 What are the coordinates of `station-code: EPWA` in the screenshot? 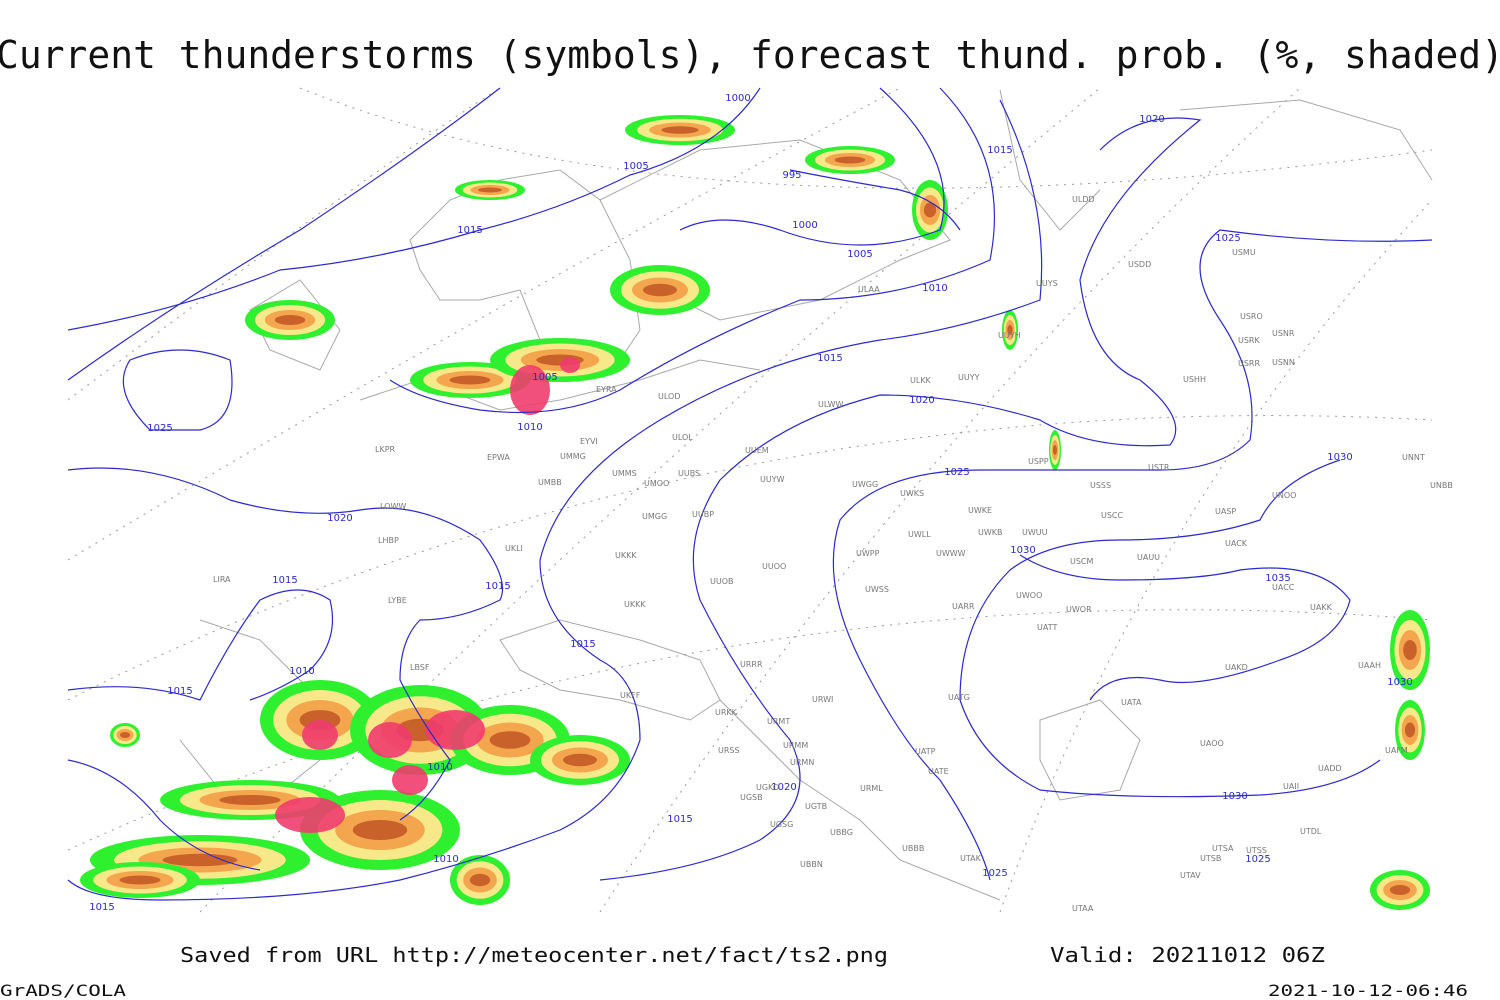 It's located at (498, 457).